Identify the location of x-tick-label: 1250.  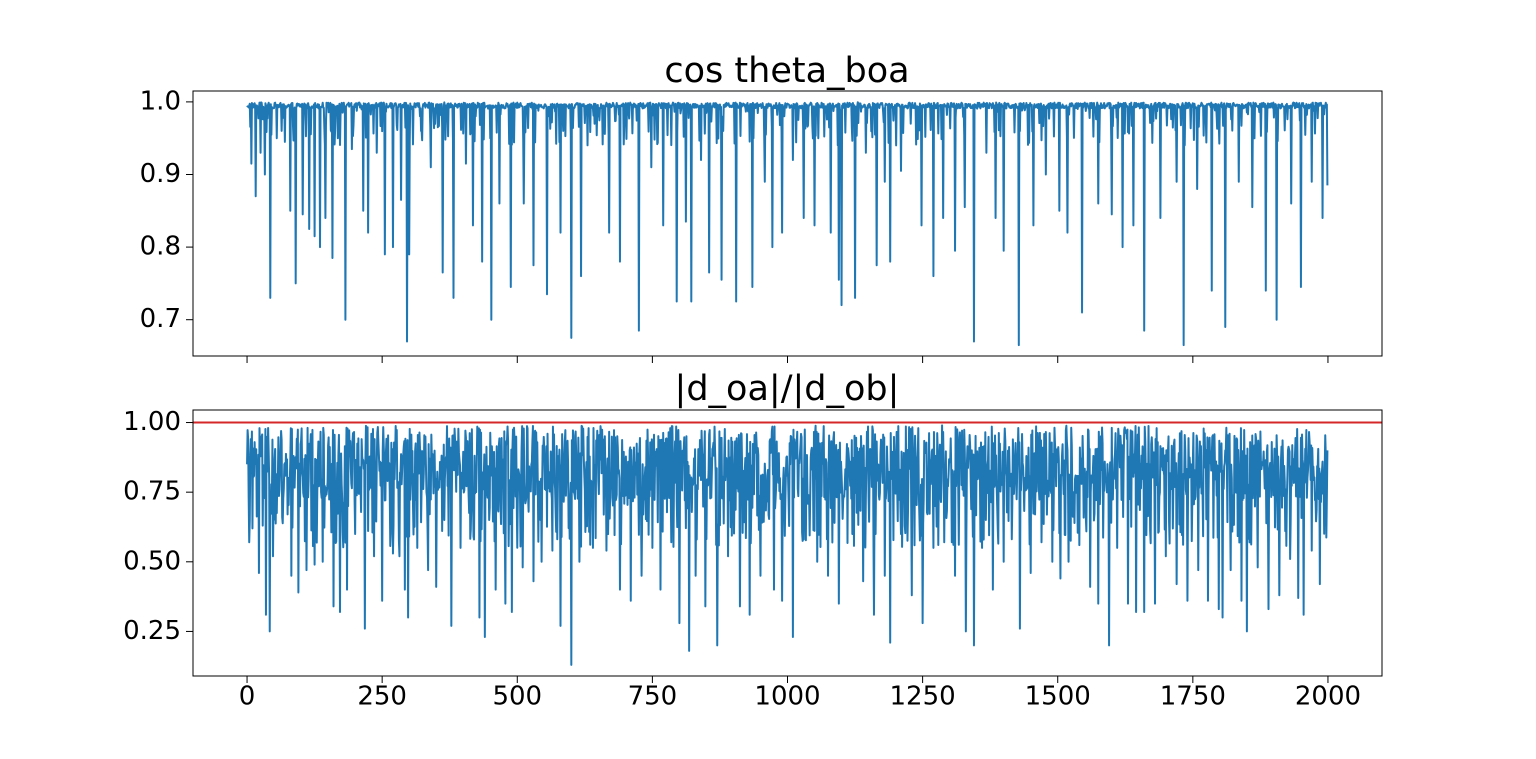
(923, 696).